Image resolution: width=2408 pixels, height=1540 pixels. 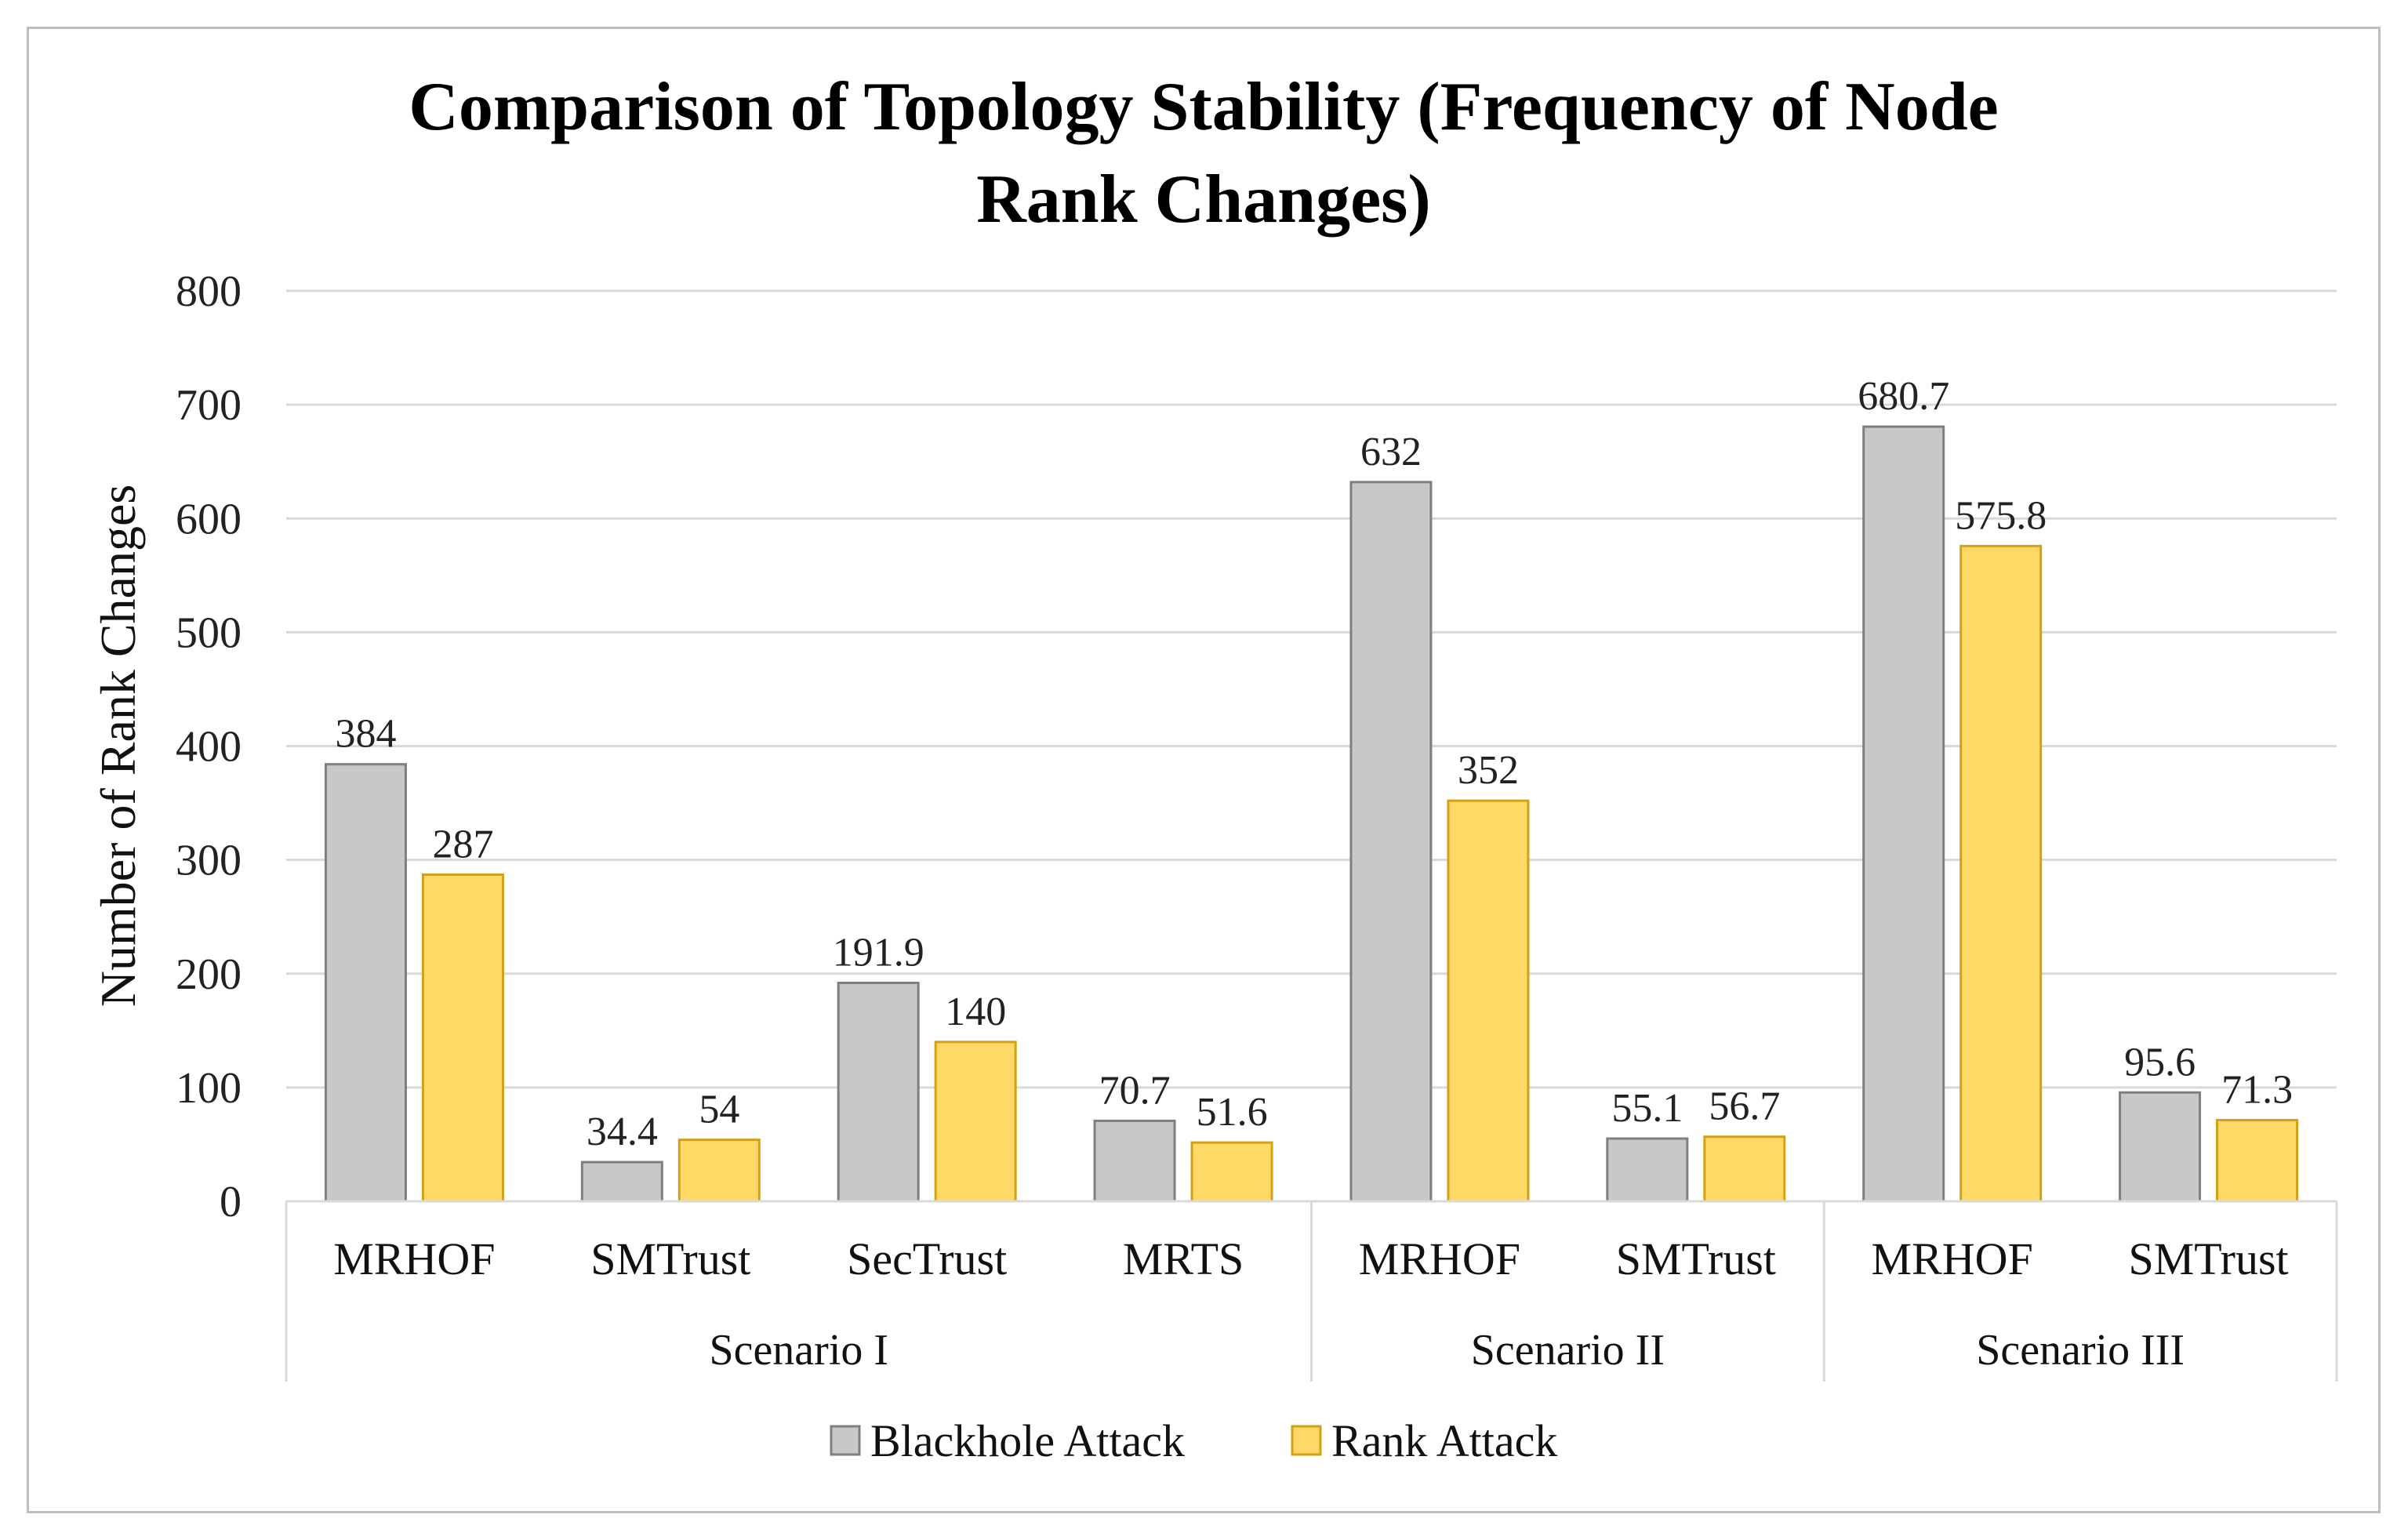 What do you see at coordinates (1444, 1441) in the screenshot?
I see `legend-label-rank: Rank Attack` at bounding box center [1444, 1441].